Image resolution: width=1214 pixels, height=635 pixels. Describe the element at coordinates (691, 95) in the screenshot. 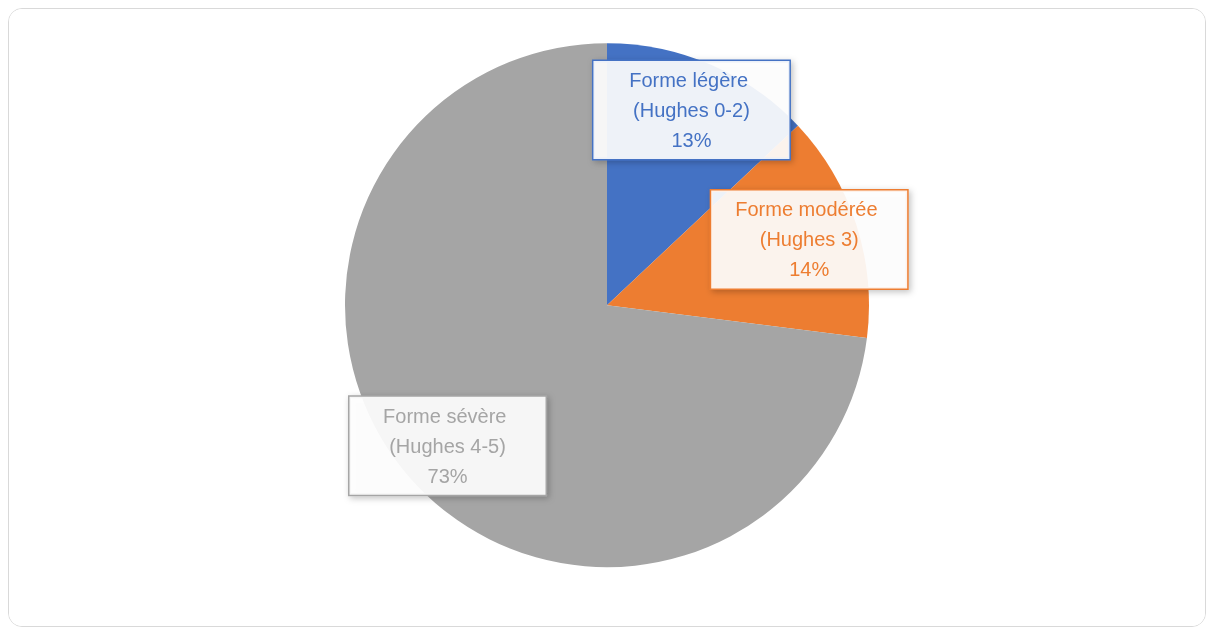

I see `slice-label: Forme légère (Hughes 0-2)` at that location.